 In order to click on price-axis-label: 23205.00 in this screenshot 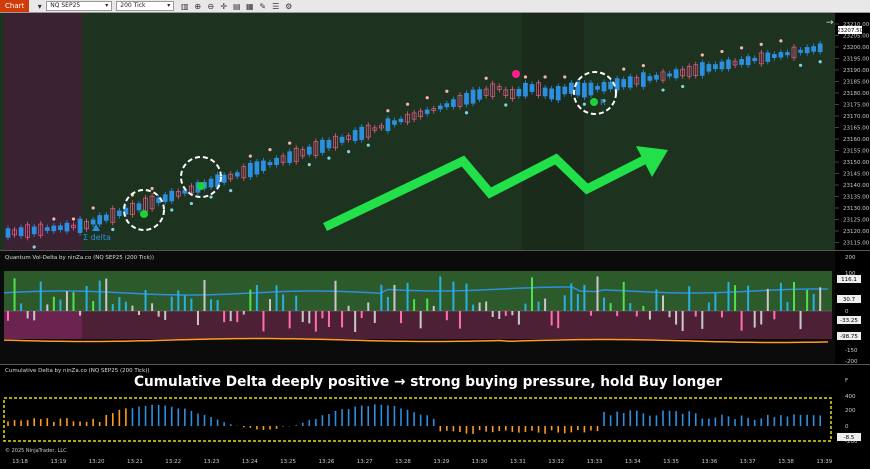, I will do `click(856, 37)`.